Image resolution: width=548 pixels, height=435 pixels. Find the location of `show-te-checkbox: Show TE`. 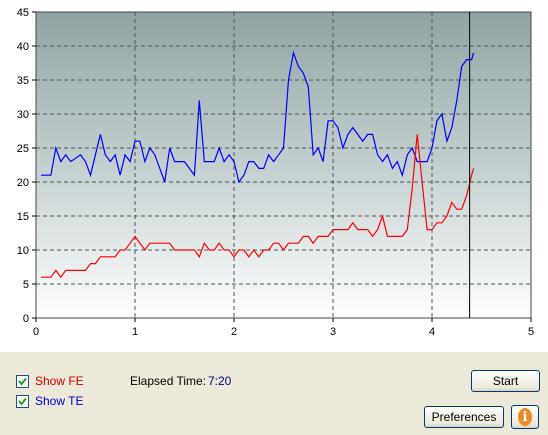

show-te-checkbox: Show TE is located at coordinates (49, 401).